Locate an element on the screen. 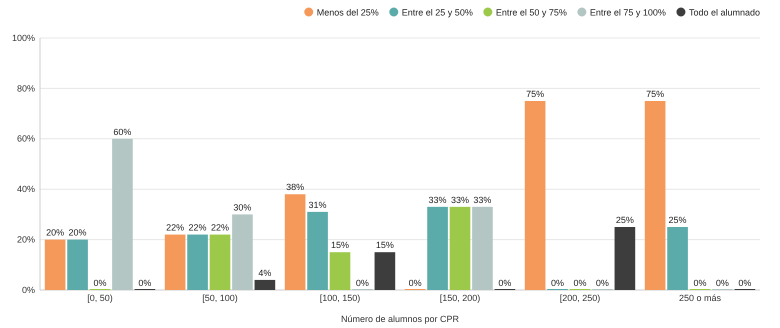 Image resolution: width=780 pixels, height=328 pixels. x-tick-label: [0, 50) is located at coordinates (100, 298).